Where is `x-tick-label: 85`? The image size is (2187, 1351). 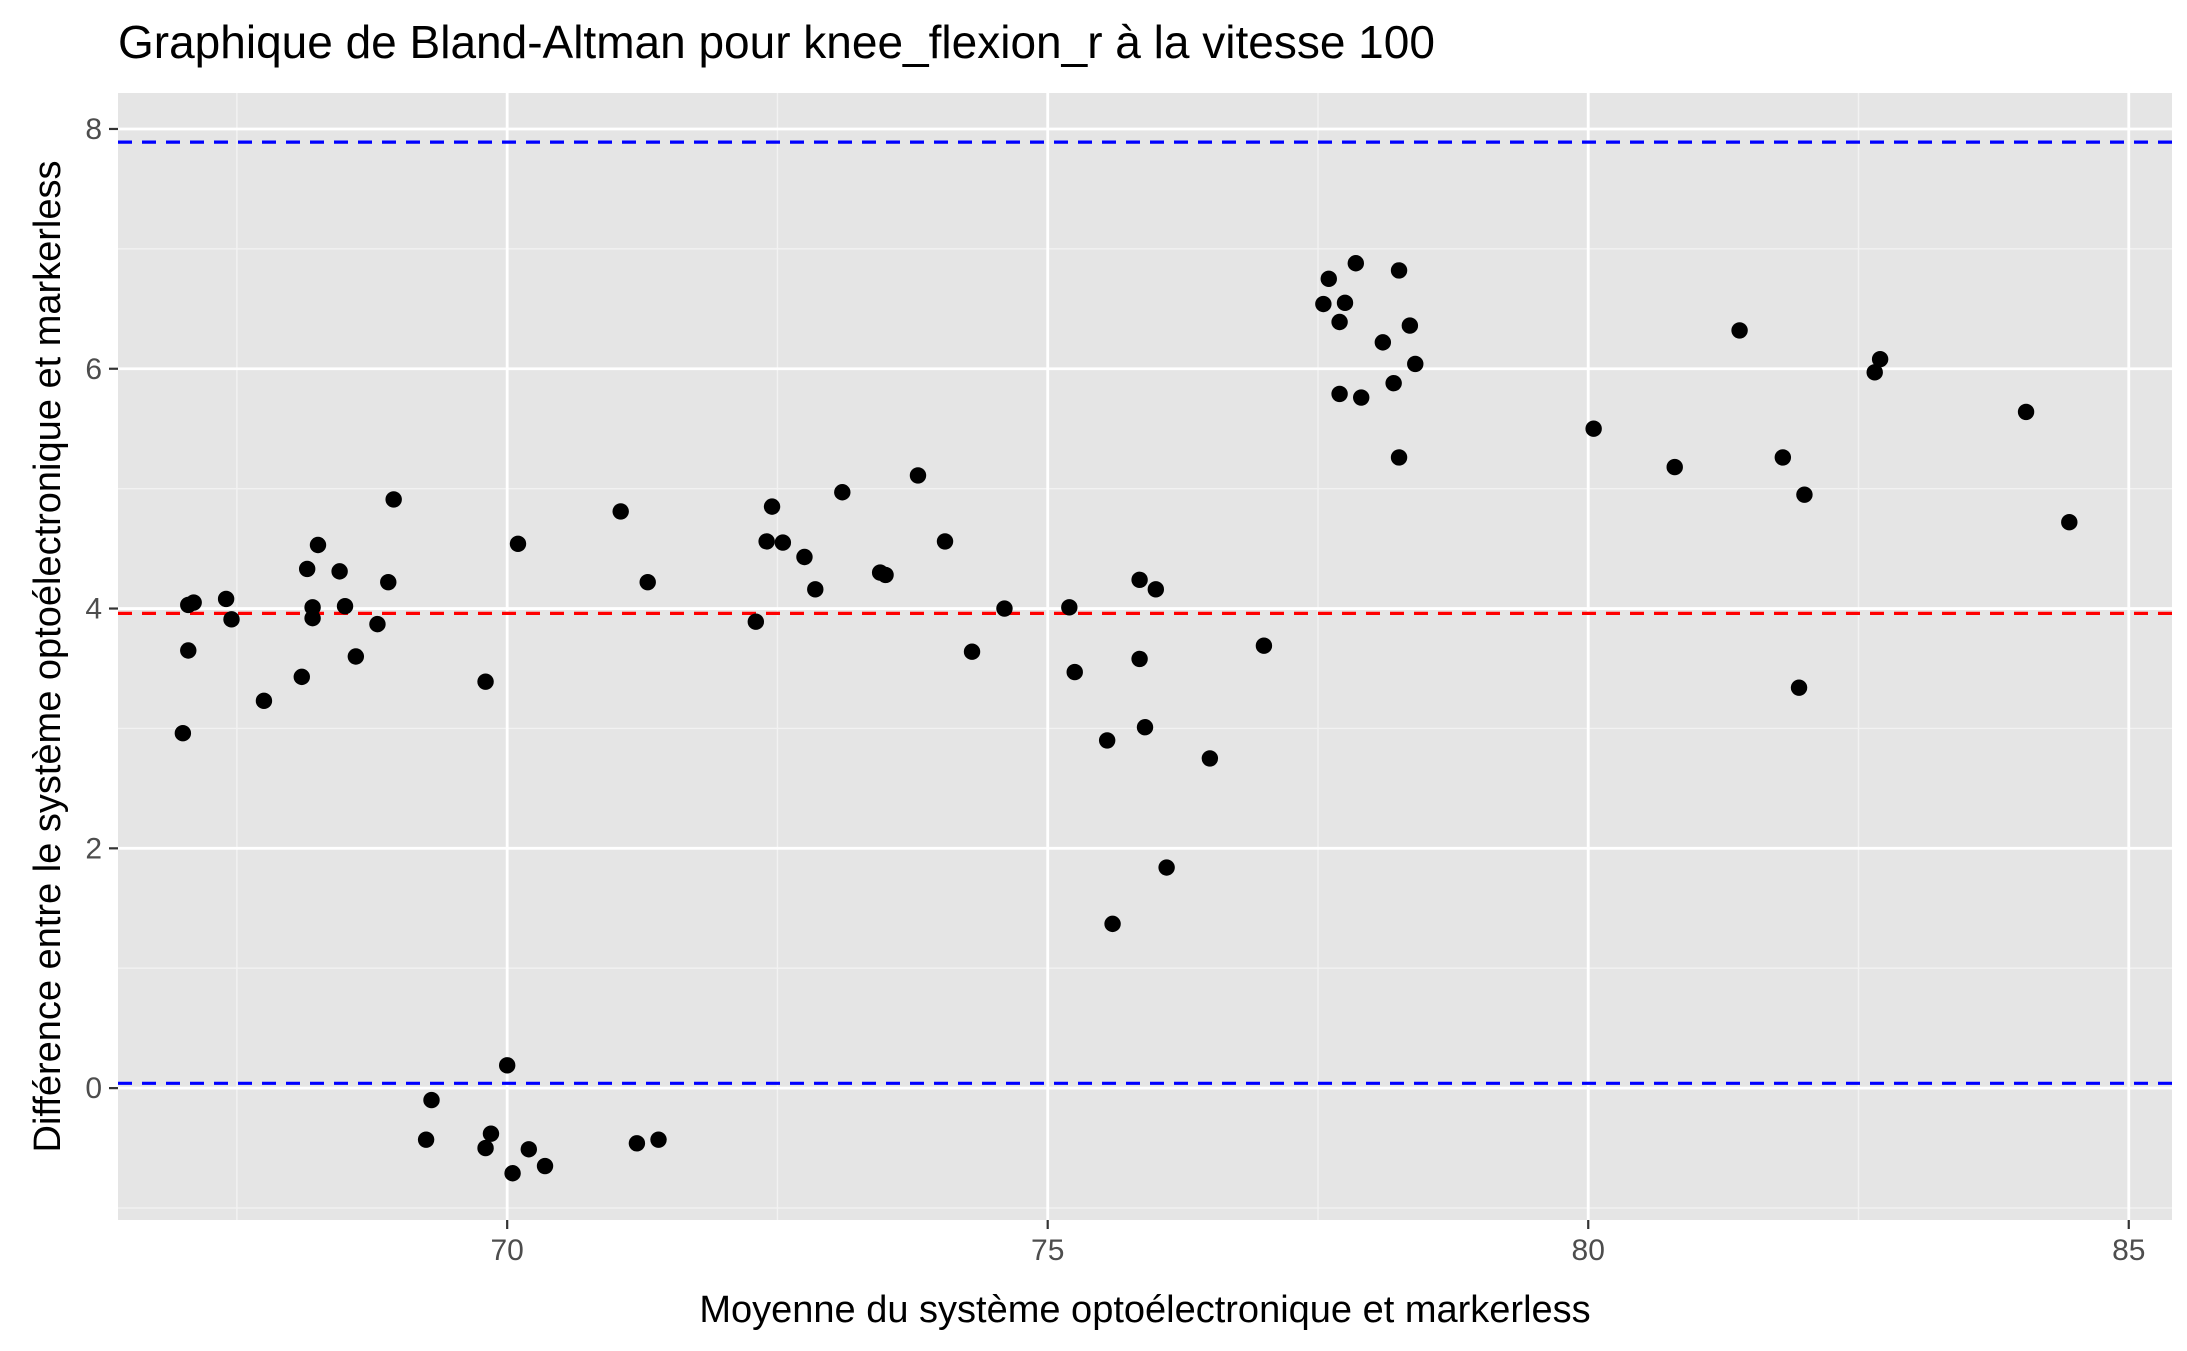
x-tick-label: 85 is located at coordinates (2128, 1250).